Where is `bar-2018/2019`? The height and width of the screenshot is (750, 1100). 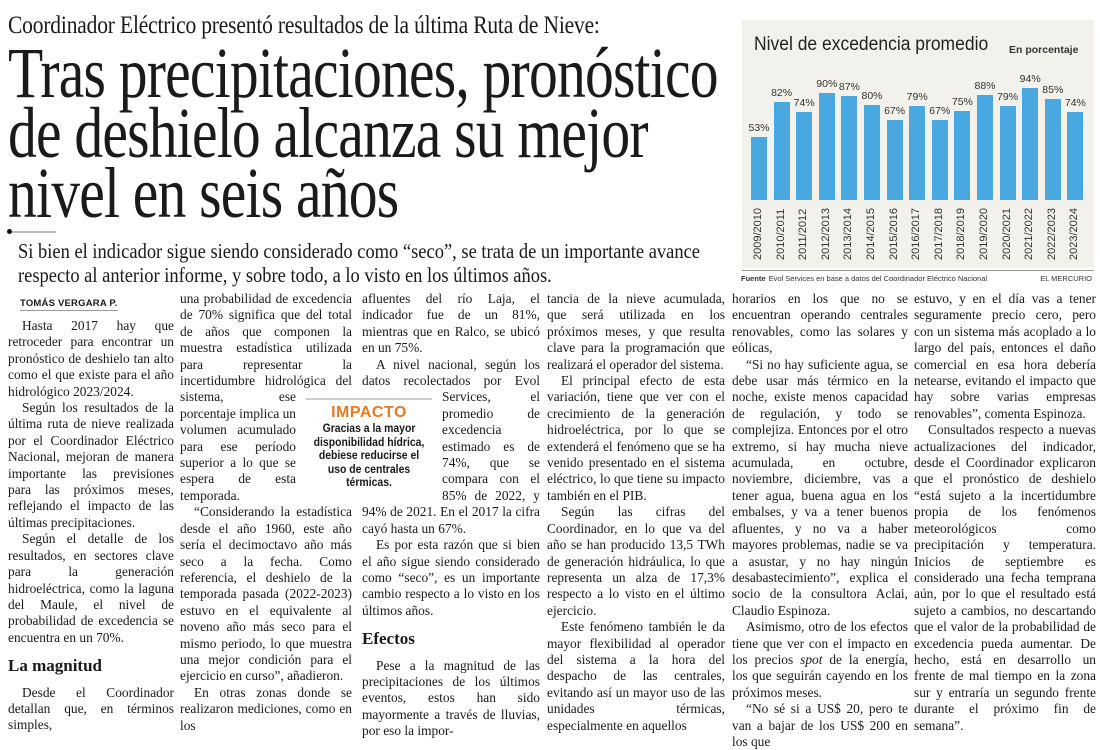 bar-2018/2019 is located at coordinates (962, 155).